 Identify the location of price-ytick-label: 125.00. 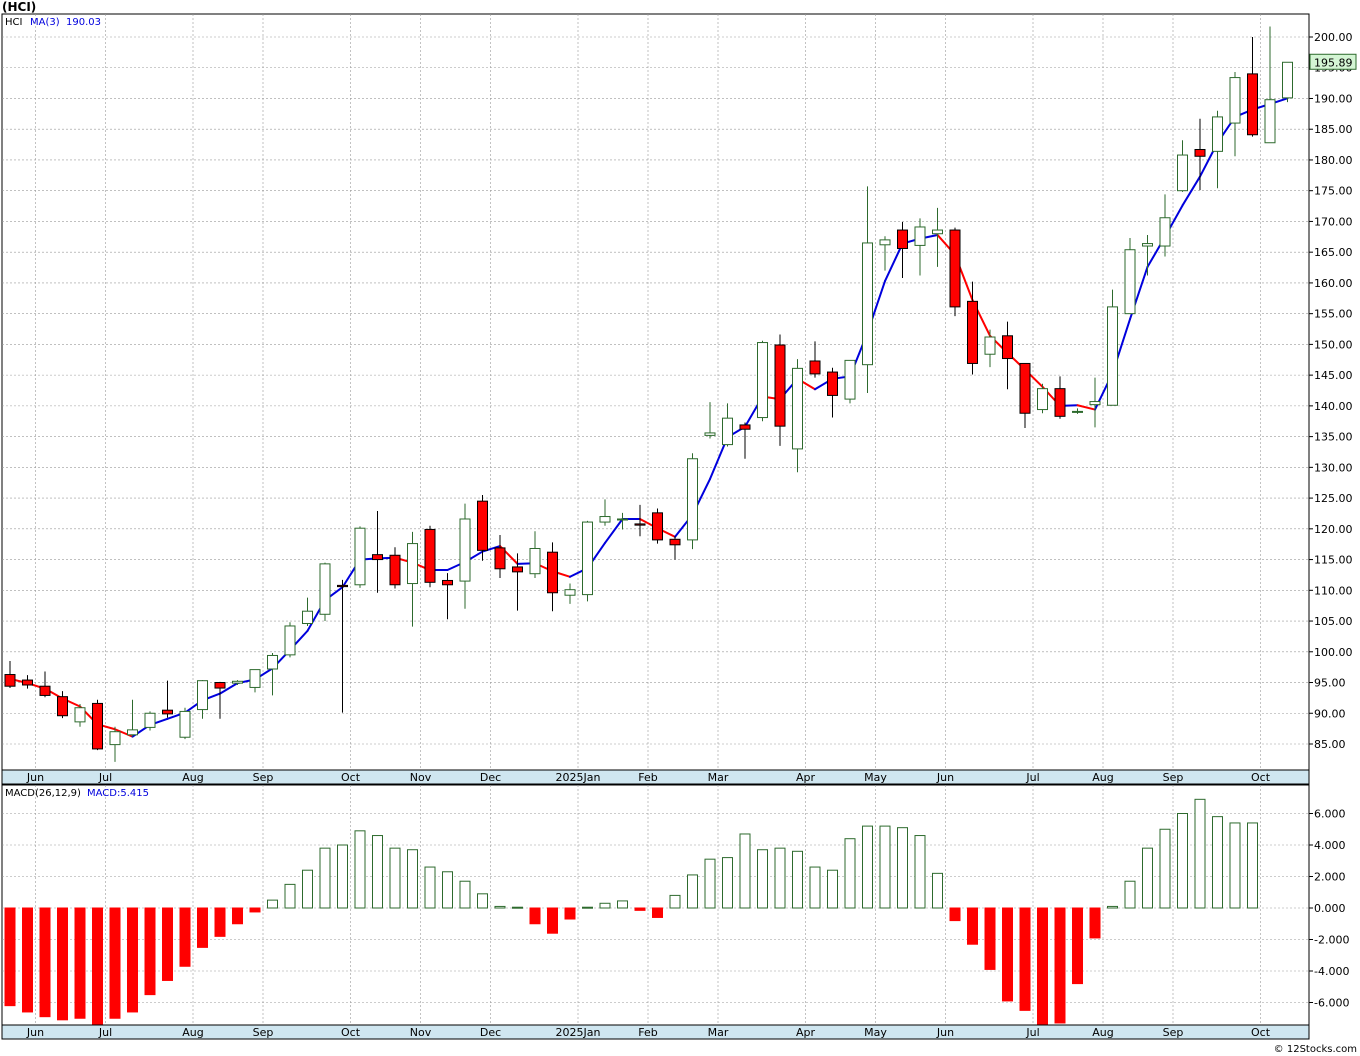
(1333, 498).